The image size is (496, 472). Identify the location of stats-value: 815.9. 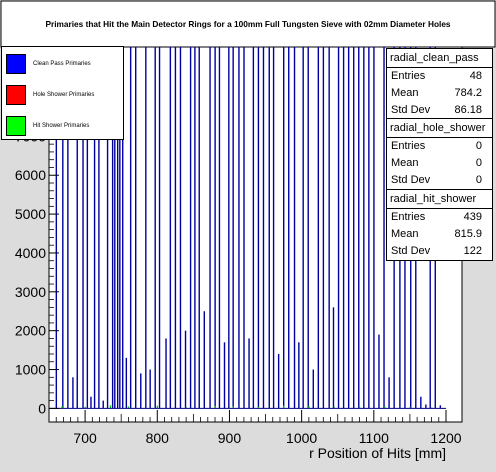
(468, 234).